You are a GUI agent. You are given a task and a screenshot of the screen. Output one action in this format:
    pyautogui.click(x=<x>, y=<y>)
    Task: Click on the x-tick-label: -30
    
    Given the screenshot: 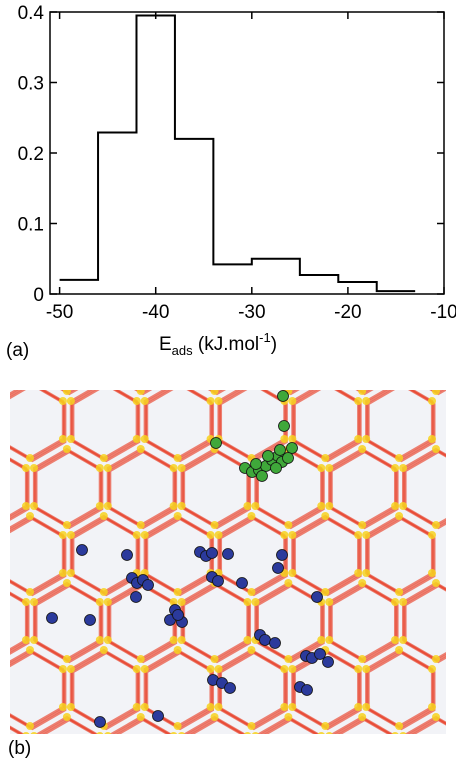 What is the action you would take?
    pyautogui.click(x=251, y=312)
    